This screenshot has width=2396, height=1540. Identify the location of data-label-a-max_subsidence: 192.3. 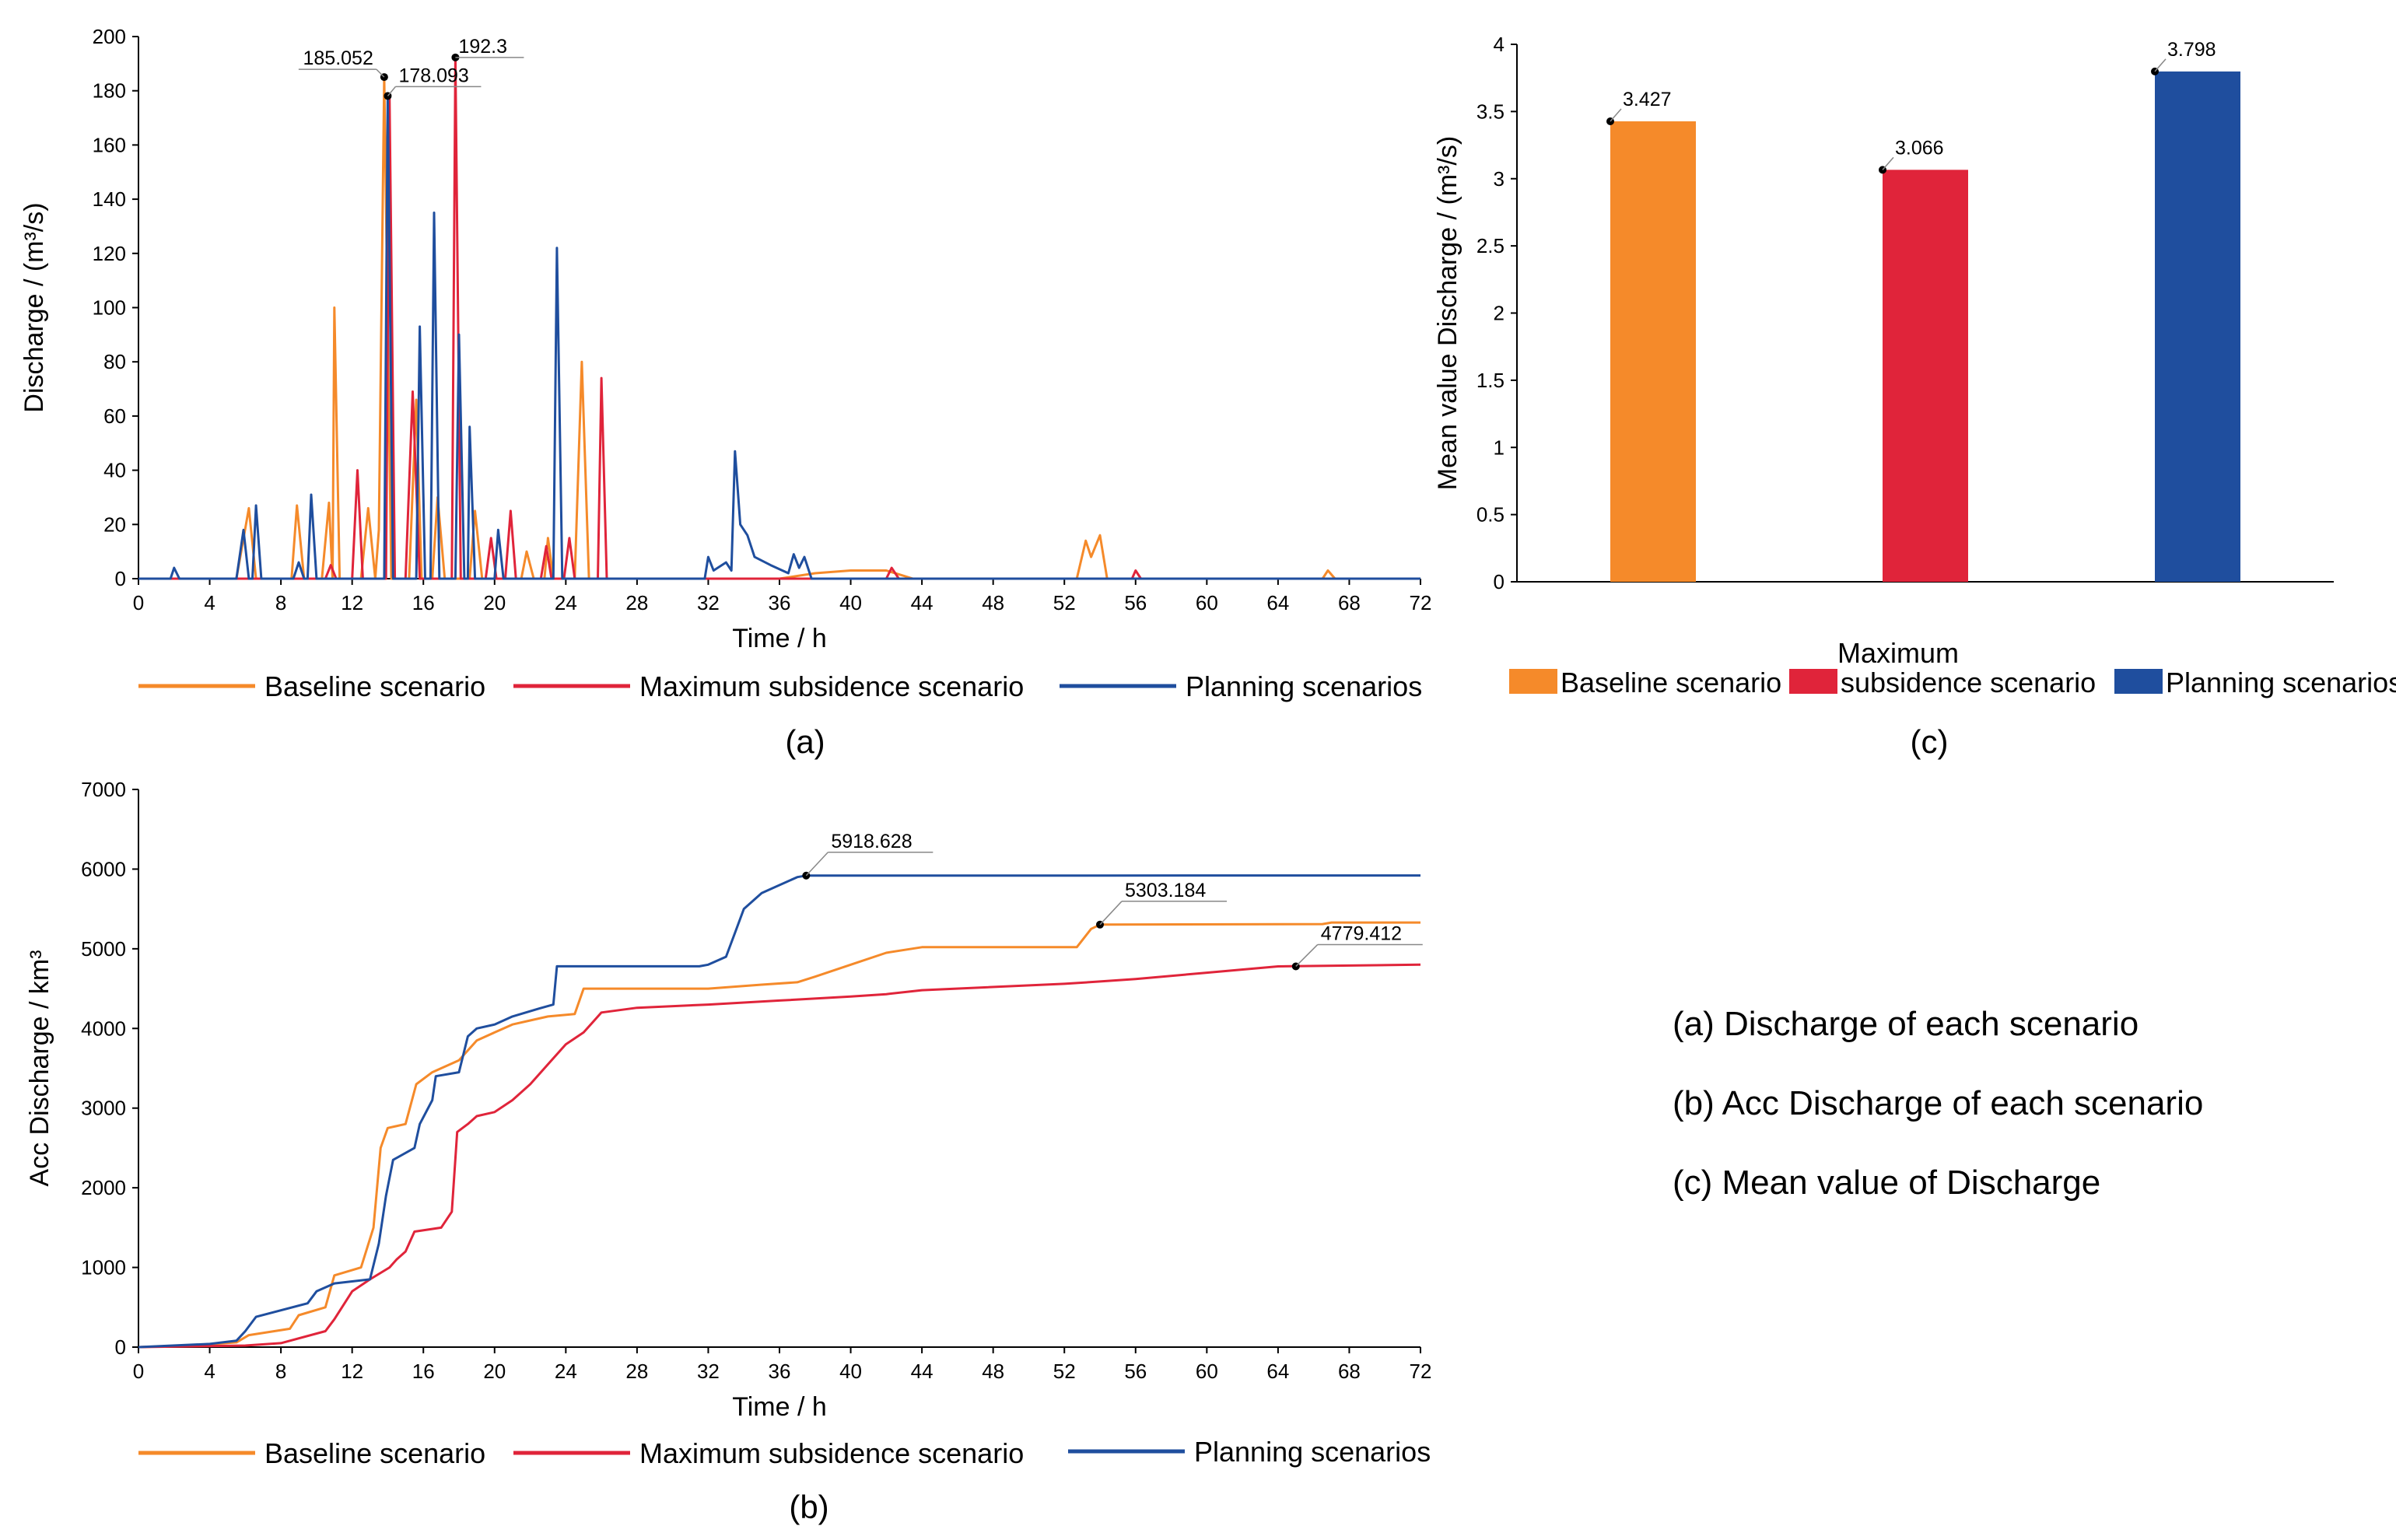
(482, 47).